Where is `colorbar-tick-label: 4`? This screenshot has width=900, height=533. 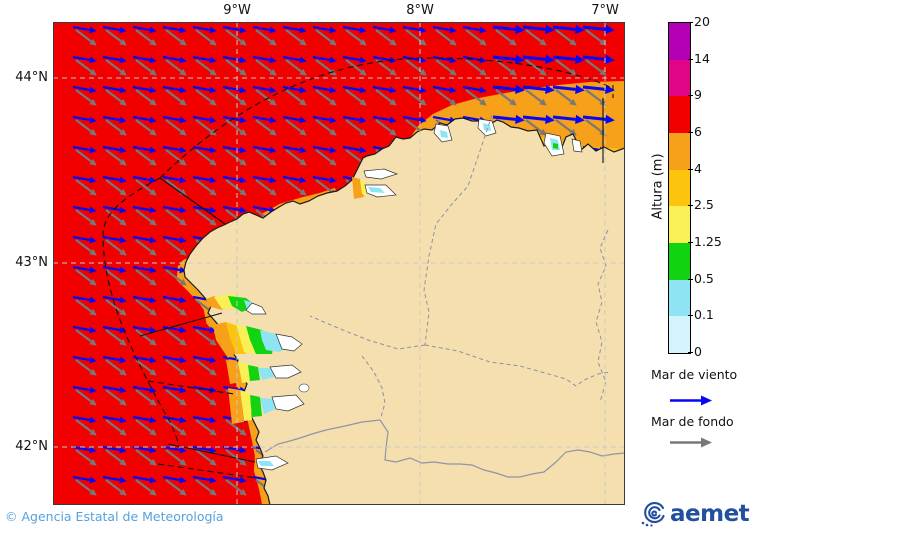
colorbar-tick-label: 4 is located at coordinates (695, 168).